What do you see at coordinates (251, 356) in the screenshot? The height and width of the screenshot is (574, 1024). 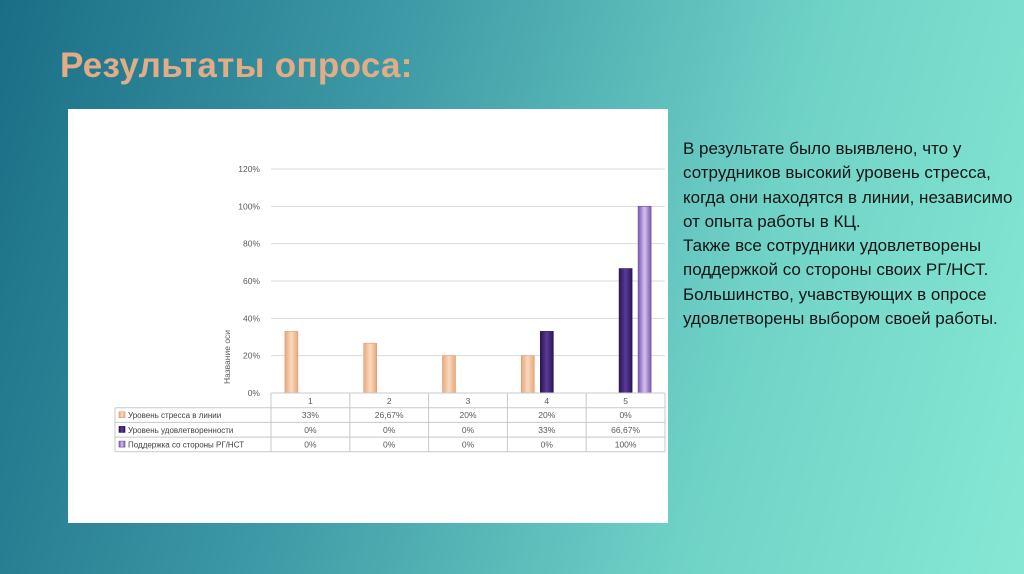 I see `y-tick-label: 20%` at bounding box center [251, 356].